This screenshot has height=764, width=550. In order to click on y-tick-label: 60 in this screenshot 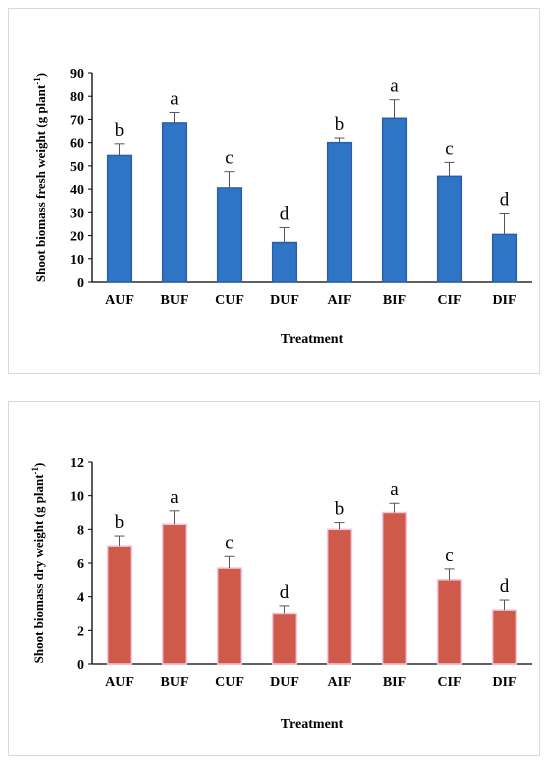, I will do `click(77, 144)`.